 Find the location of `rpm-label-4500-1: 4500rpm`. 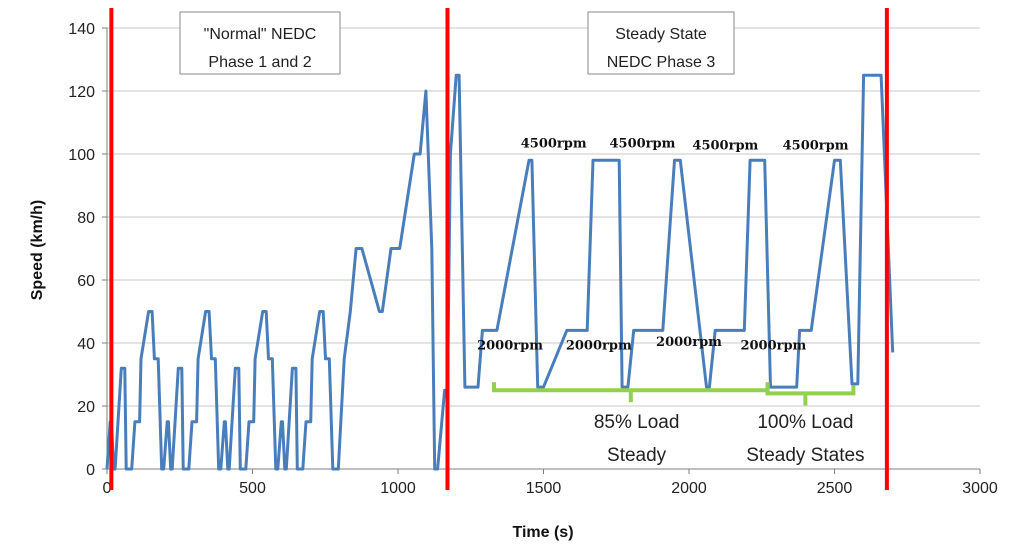

rpm-label-4500-1: 4500rpm is located at coordinates (642, 144).